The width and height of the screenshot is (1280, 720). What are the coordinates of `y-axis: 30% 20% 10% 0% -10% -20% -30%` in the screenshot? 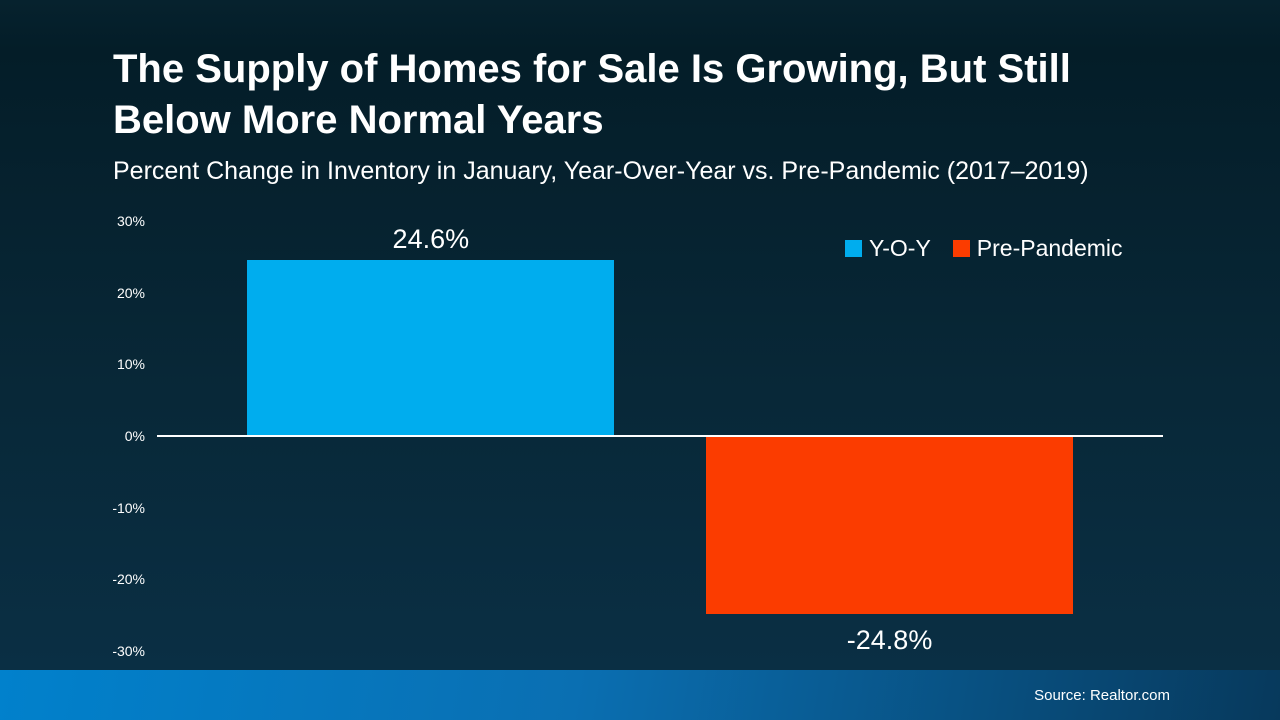 It's located at (72, 436).